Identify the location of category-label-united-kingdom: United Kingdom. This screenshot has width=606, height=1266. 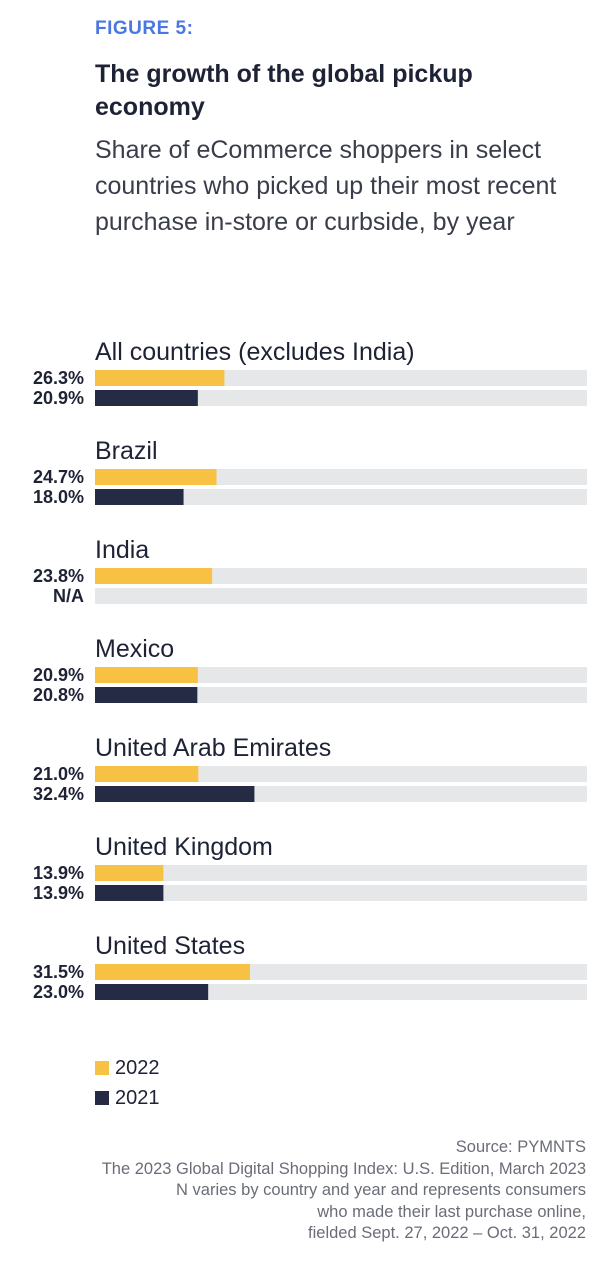
(184, 847).